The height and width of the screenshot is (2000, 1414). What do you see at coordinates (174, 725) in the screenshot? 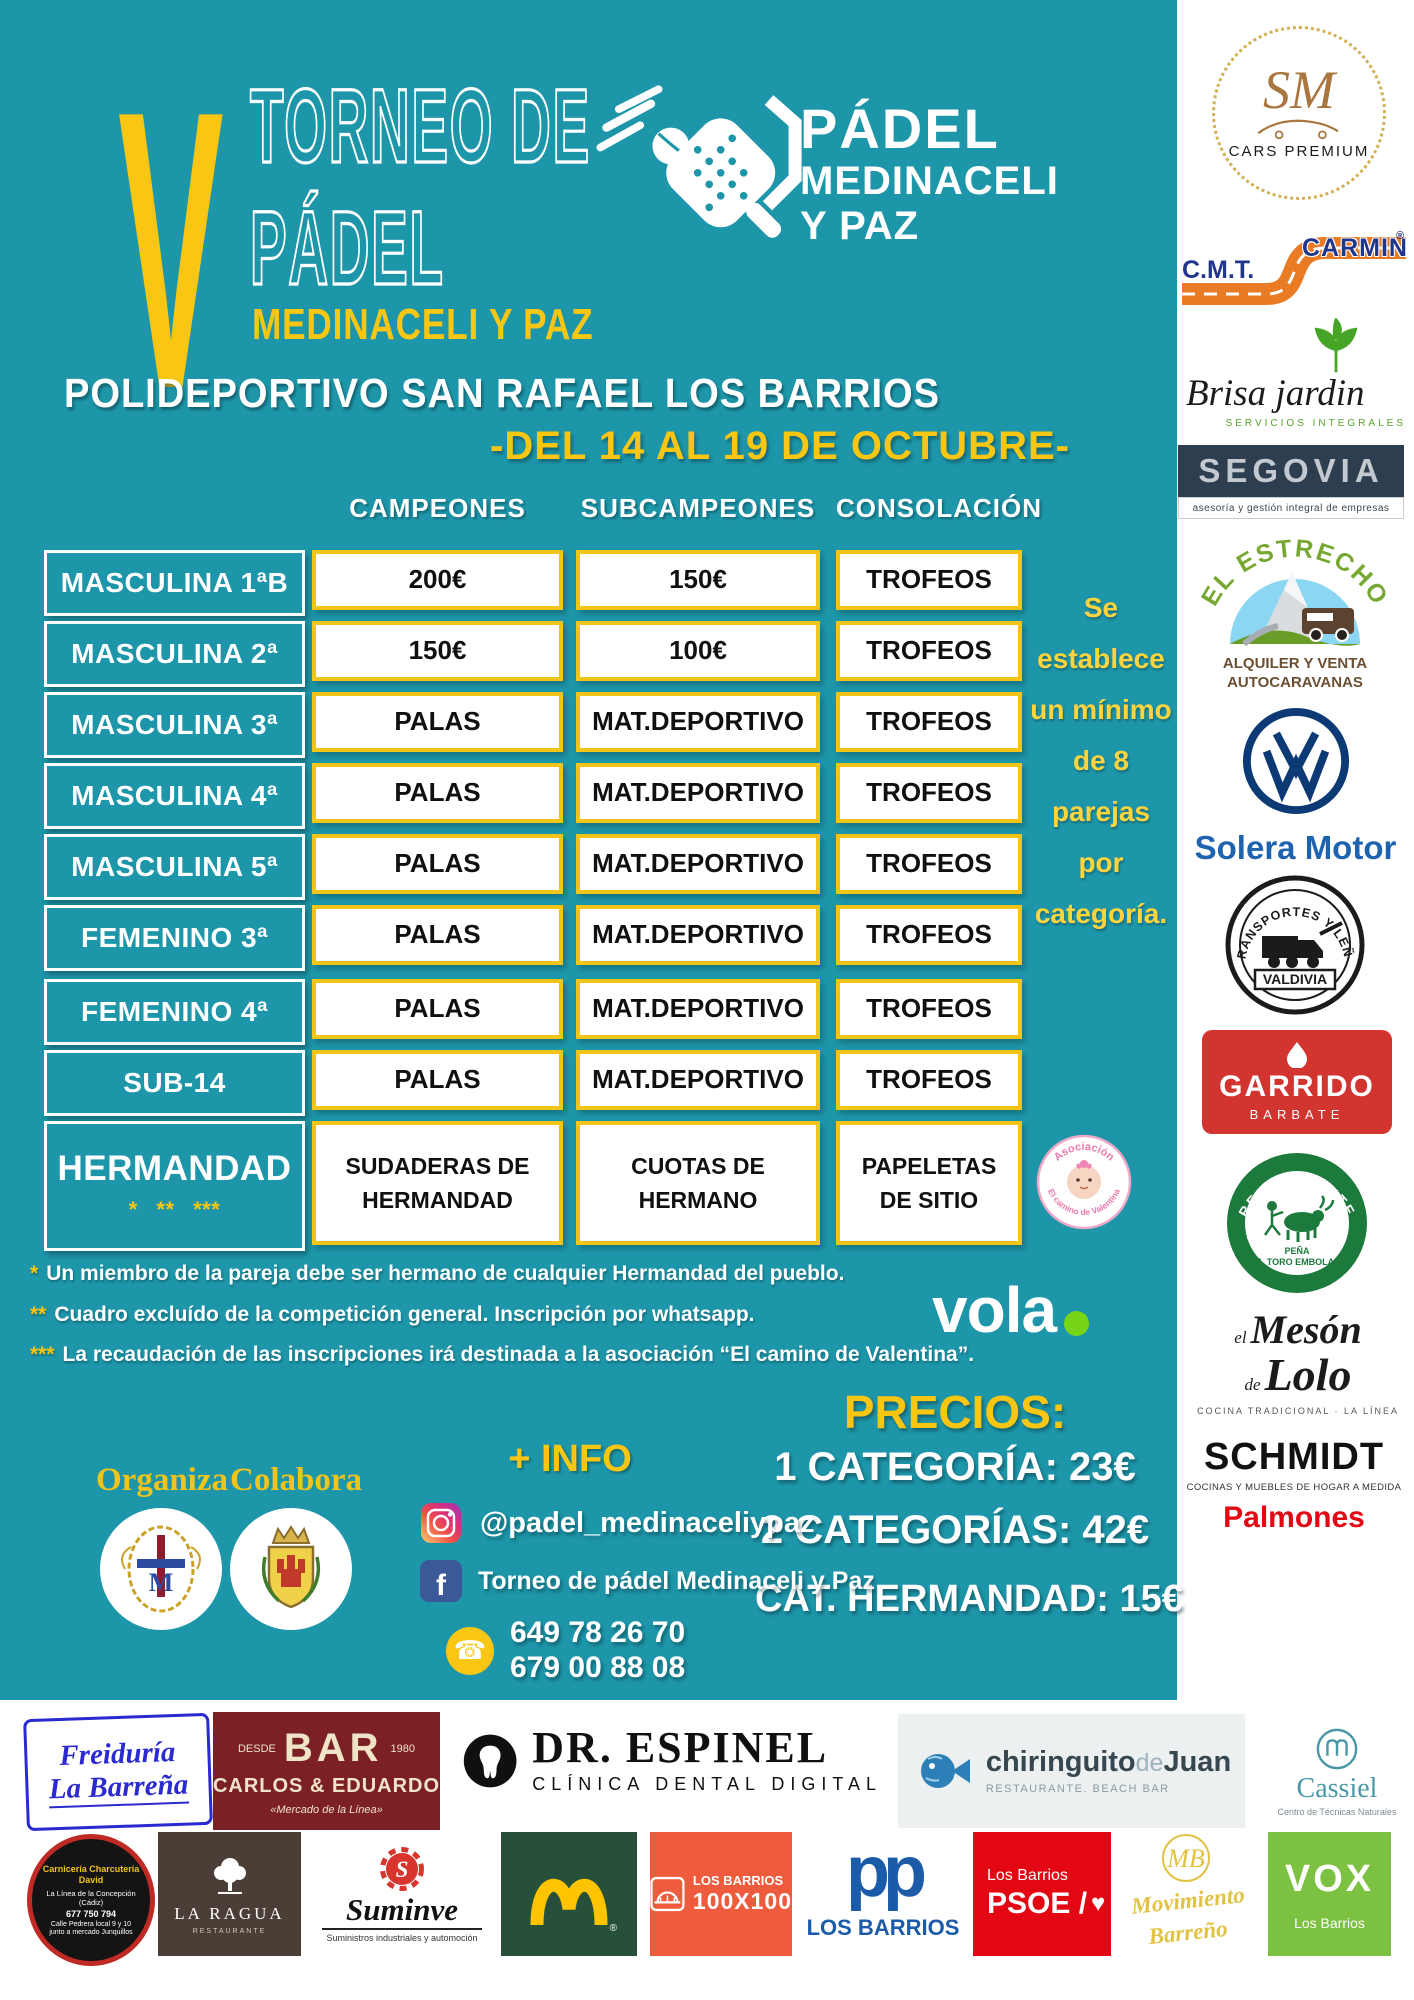
I see `category-cell: MASCULINA 3ª` at bounding box center [174, 725].